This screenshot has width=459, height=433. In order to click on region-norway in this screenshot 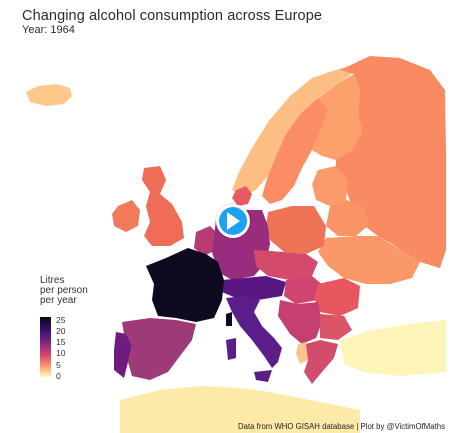, I will do `click(293, 131)`.